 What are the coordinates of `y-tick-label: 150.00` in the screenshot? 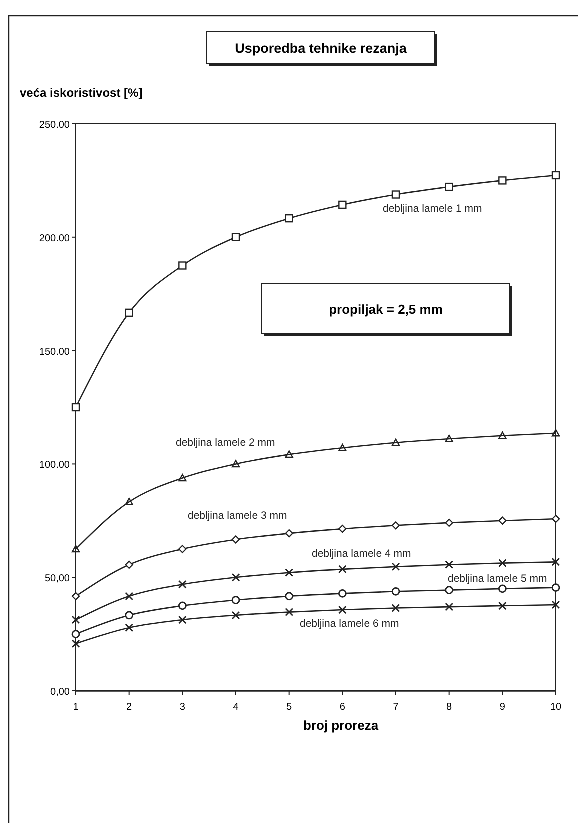 It's located at (54, 352).